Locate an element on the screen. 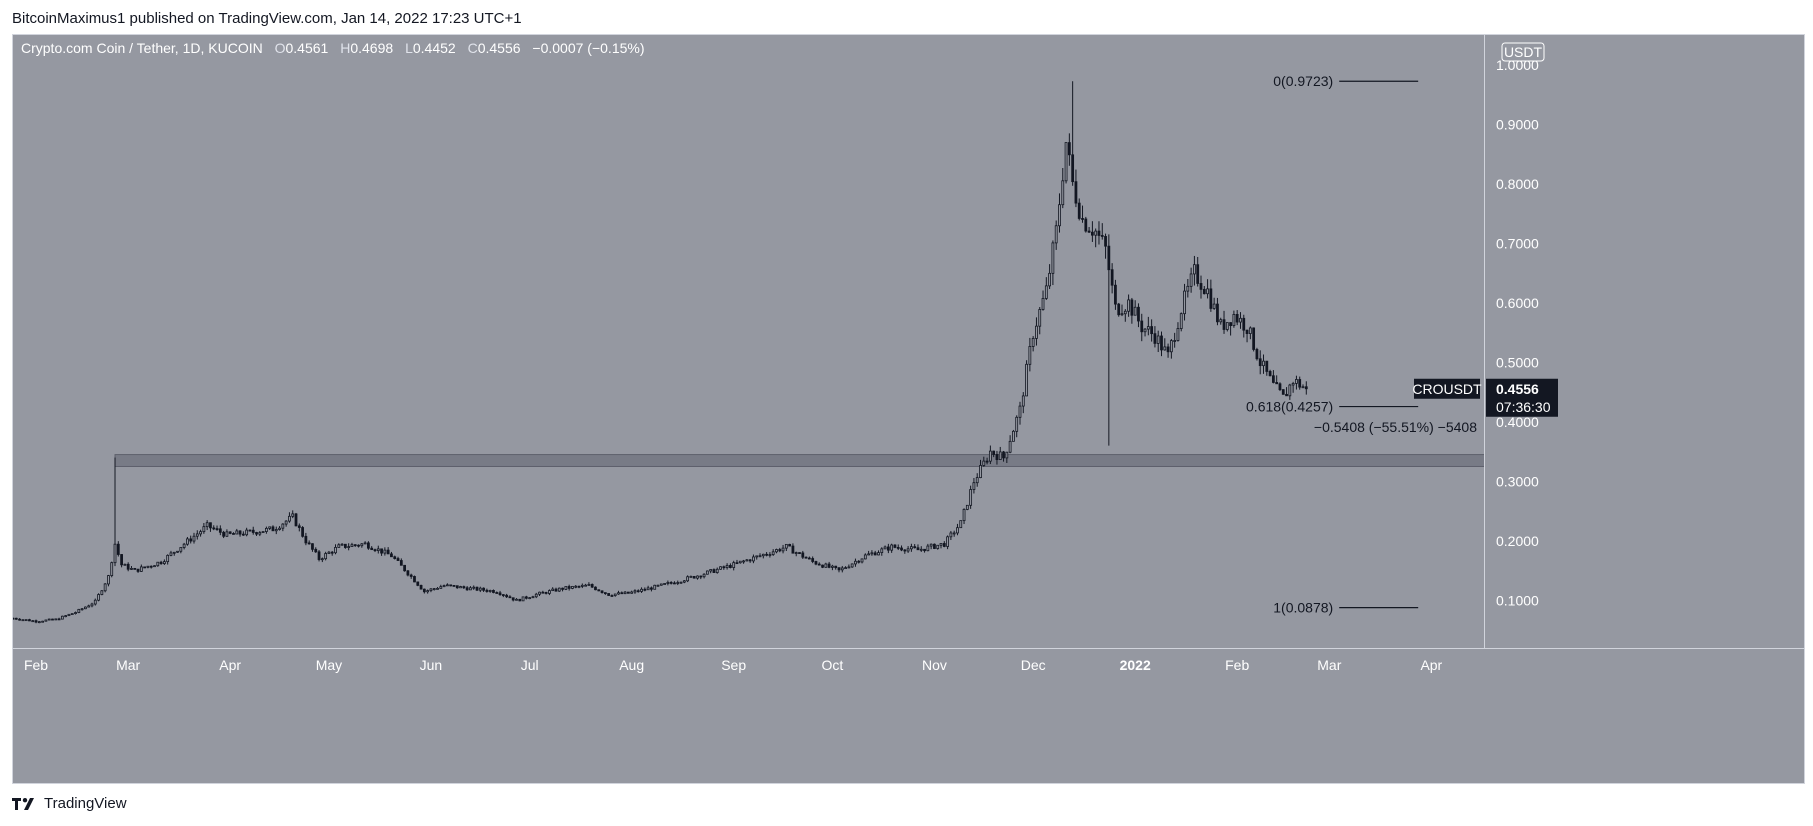  footer-brand: TradingView is located at coordinates (69, 803).